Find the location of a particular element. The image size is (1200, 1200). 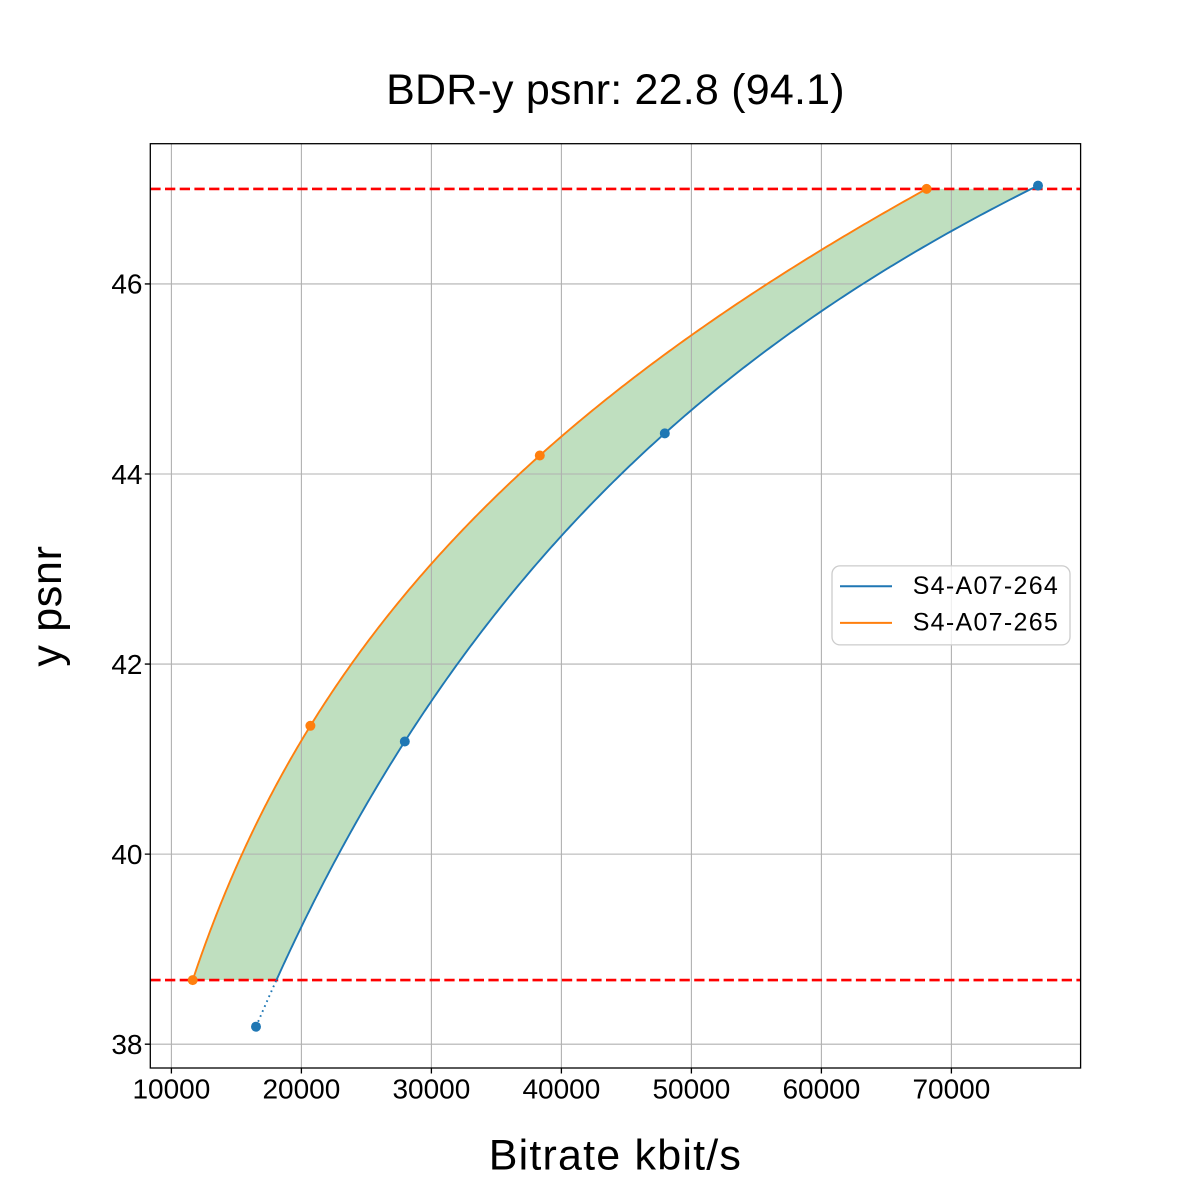

svg-text: 10000 is located at coordinates (171, 1088).